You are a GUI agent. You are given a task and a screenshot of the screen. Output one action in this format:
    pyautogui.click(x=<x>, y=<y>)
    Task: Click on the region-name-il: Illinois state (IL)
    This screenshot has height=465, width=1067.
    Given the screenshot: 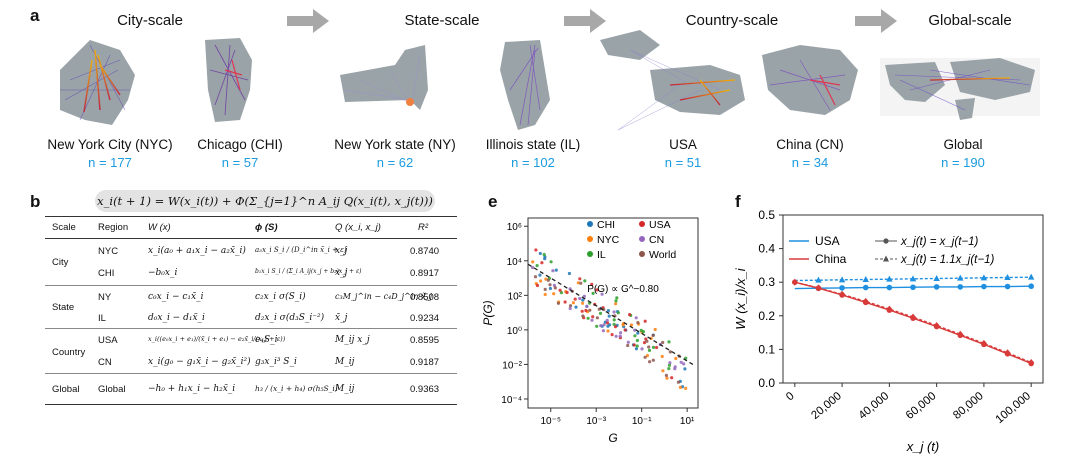 What is the action you would take?
    pyautogui.click(x=533, y=144)
    